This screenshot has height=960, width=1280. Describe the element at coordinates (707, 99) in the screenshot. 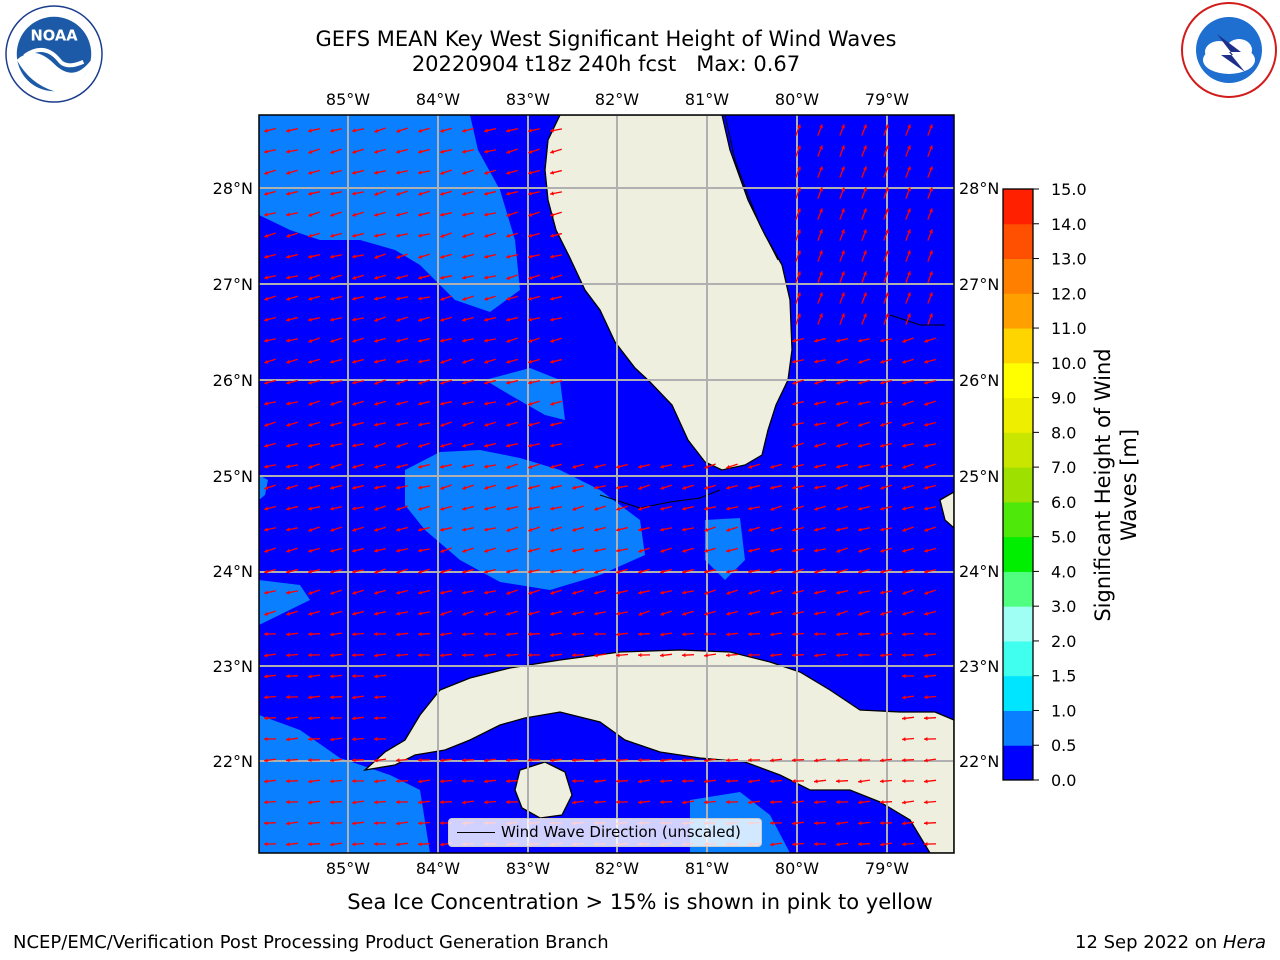

I see `lon-label-top: 81°W` at that location.